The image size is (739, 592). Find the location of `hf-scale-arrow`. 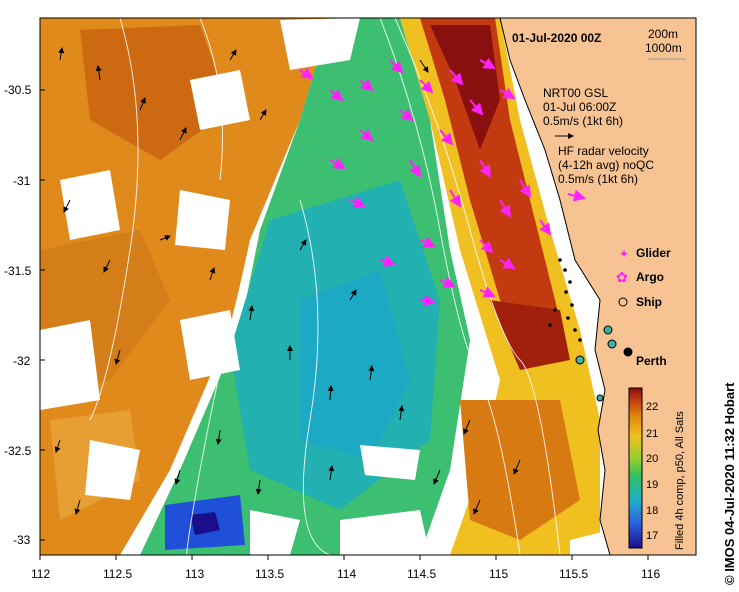

hf-scale-arrow is located at coordinates (576, 195).